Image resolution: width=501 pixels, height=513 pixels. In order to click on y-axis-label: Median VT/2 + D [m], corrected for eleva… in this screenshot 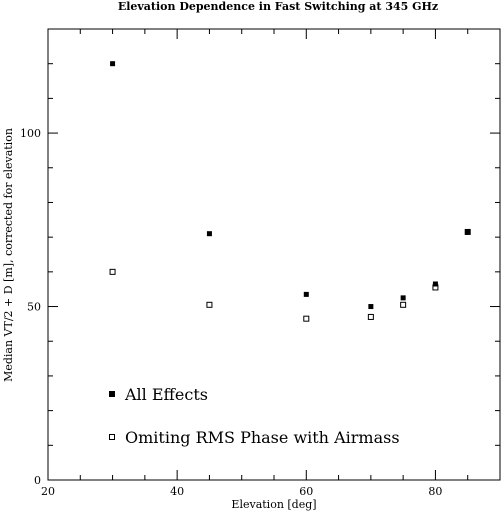, I will do `click(8, 255)`.